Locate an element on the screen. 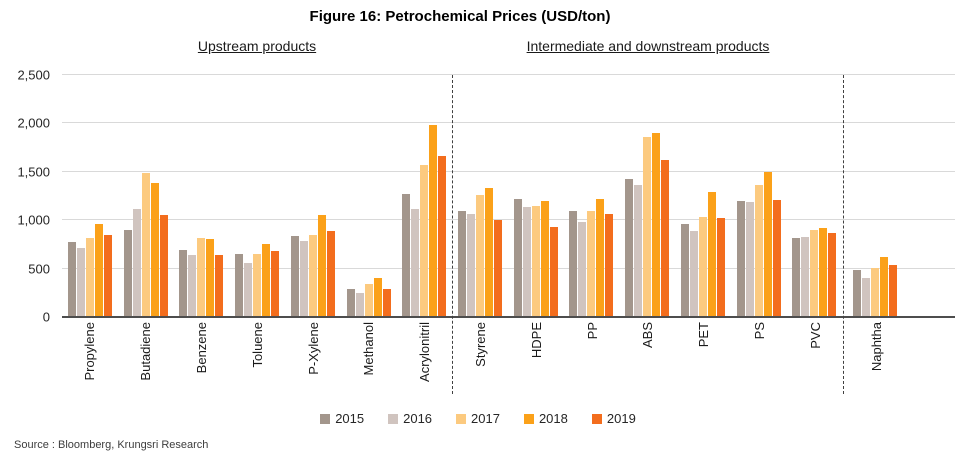 This screenshot has height=461, width=976. bar-benzene-2015 is located at coordinates (183, 283).